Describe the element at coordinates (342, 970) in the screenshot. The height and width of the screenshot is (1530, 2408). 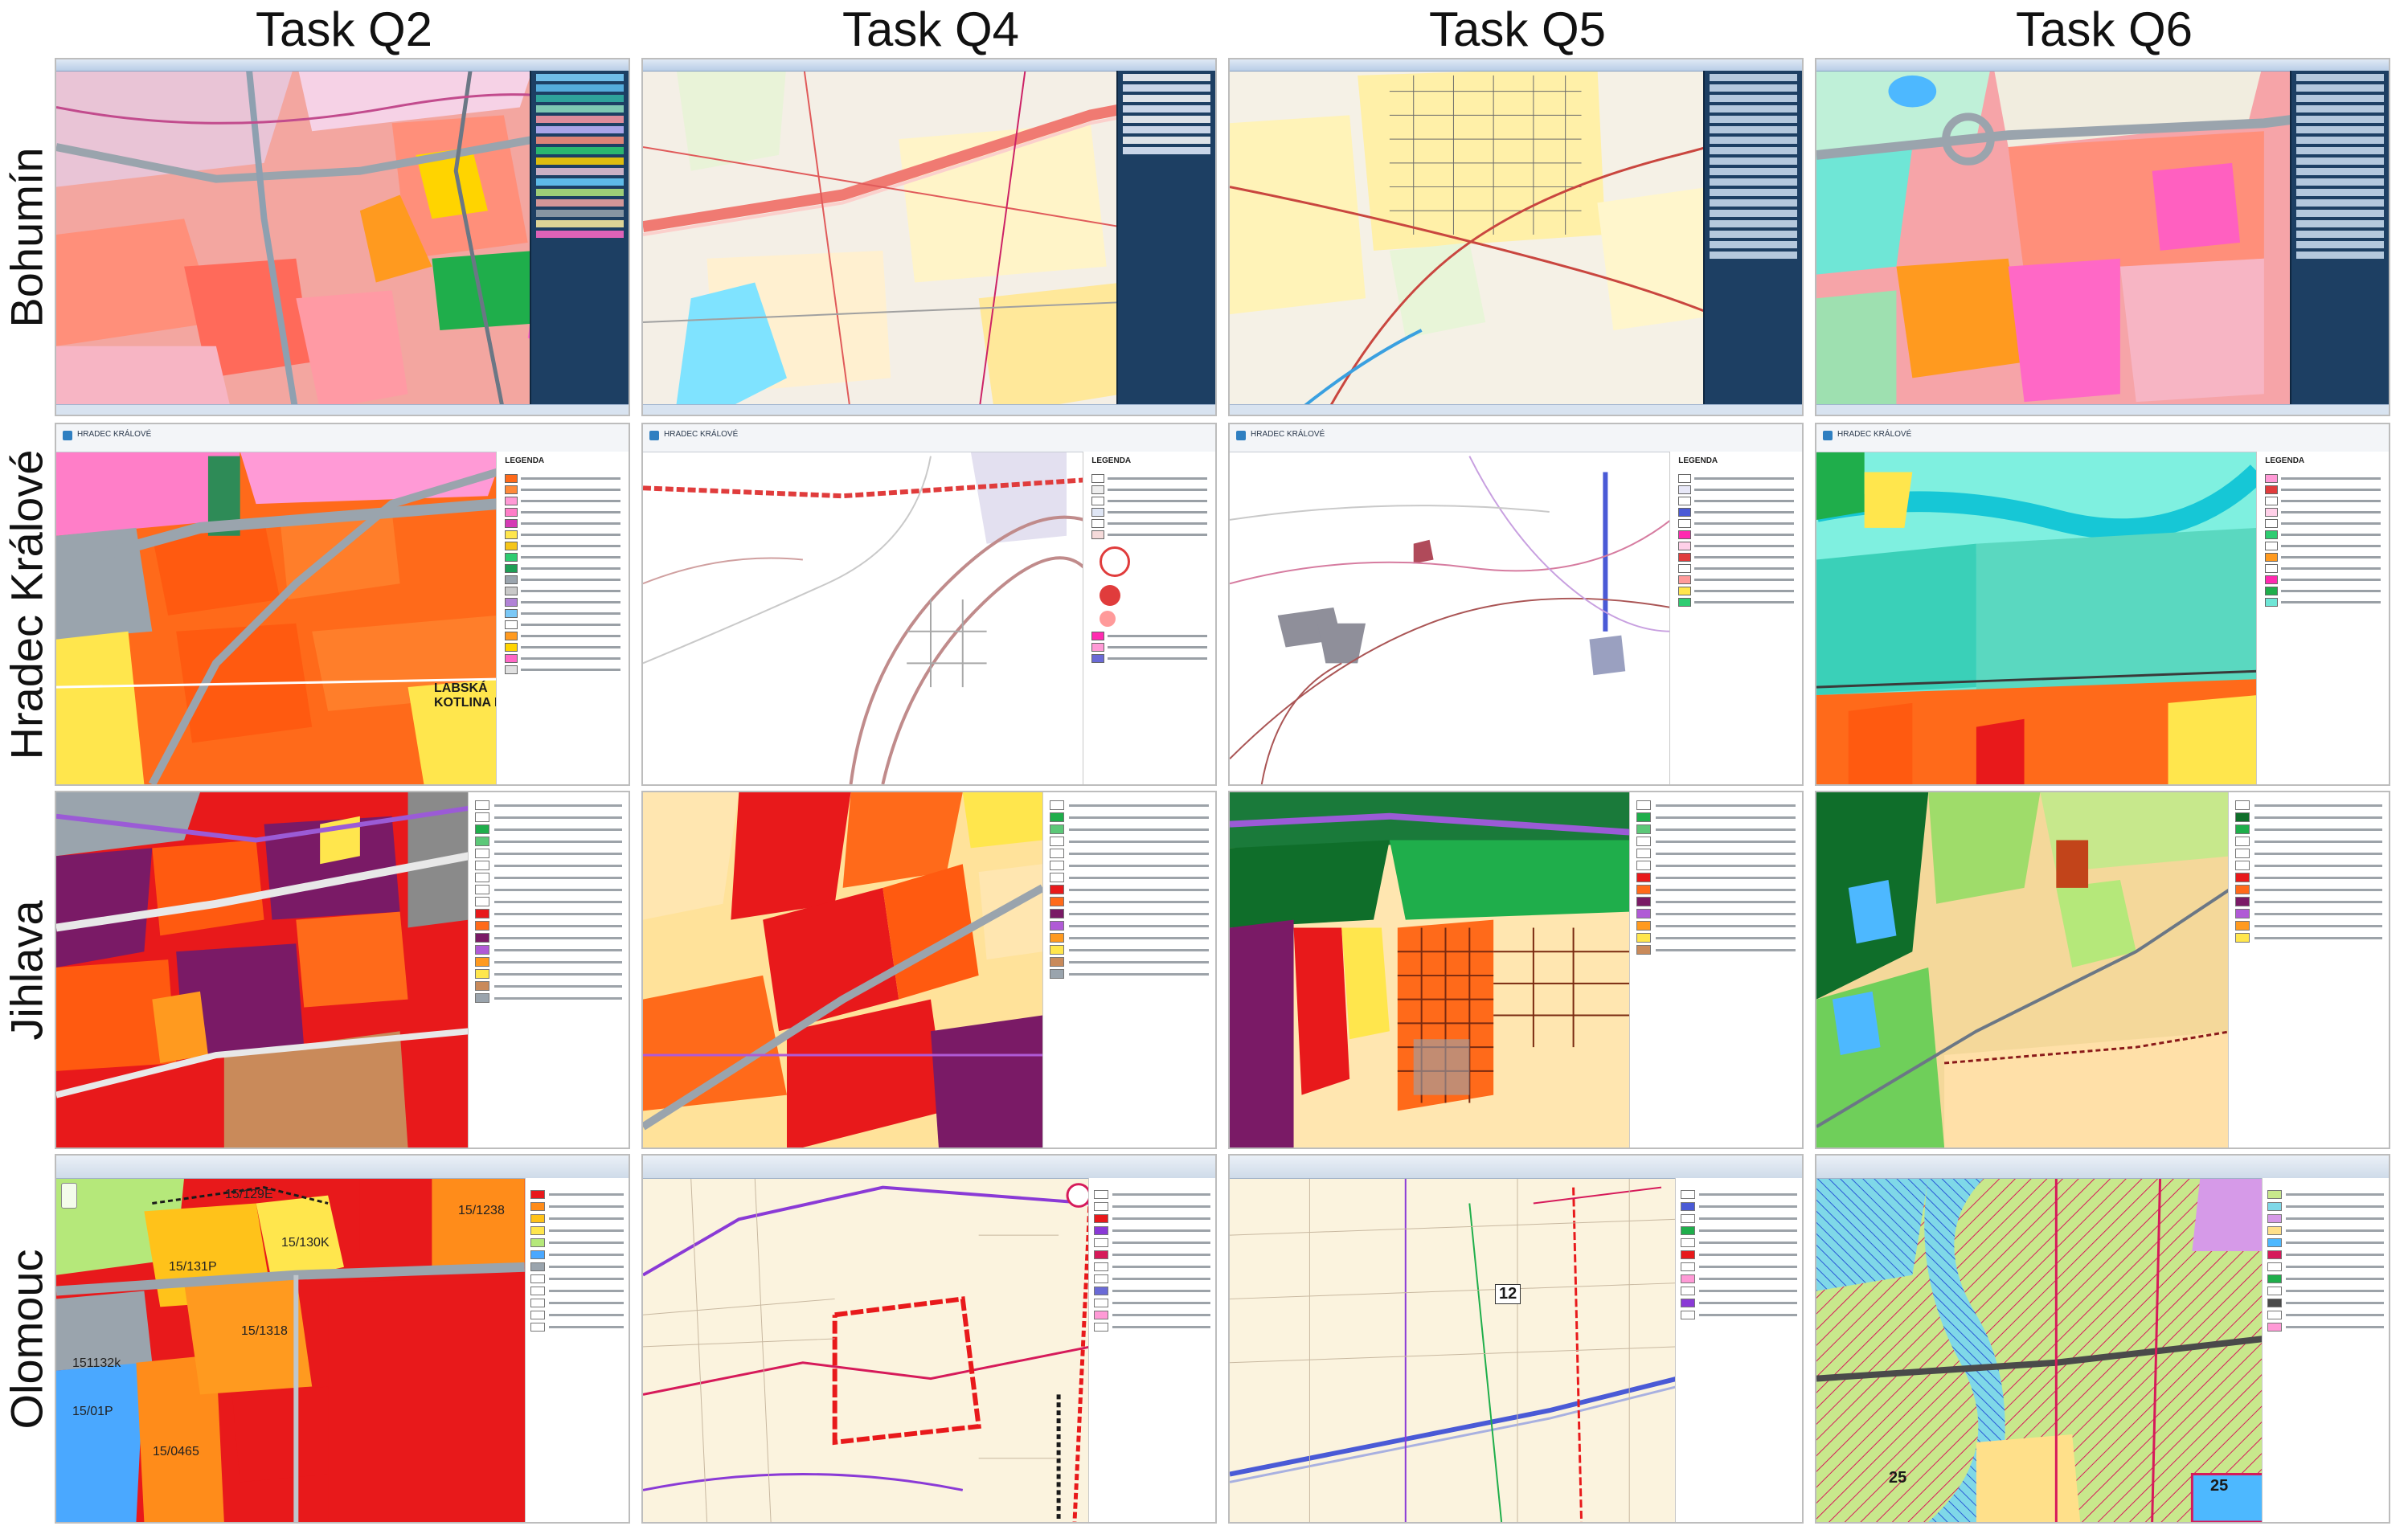
I see `tile-jihlava-q2` at that location.